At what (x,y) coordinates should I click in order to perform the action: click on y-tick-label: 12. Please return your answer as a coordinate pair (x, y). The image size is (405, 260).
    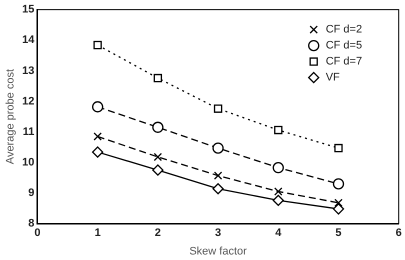
    Looking at the image, I should click on (28, 101).